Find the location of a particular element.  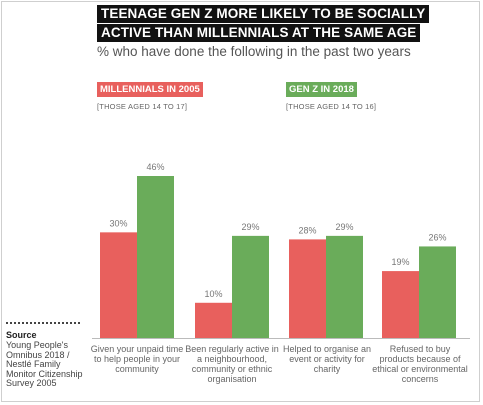

legend-note-genz: [THOSE AGED 14 TO 16] is located at coordinates (331, 106).